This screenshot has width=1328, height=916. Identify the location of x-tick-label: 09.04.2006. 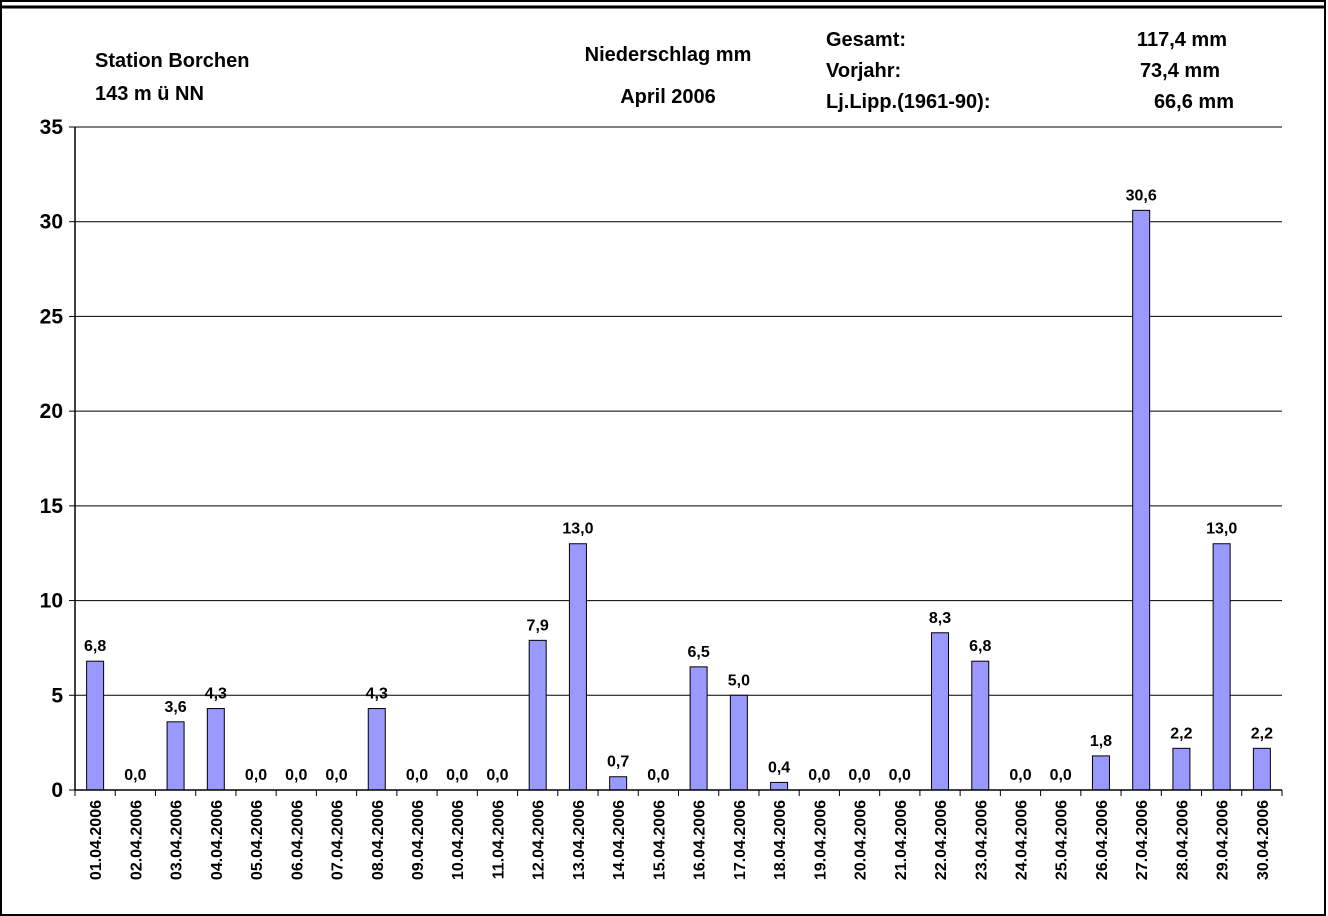
(418, 840).